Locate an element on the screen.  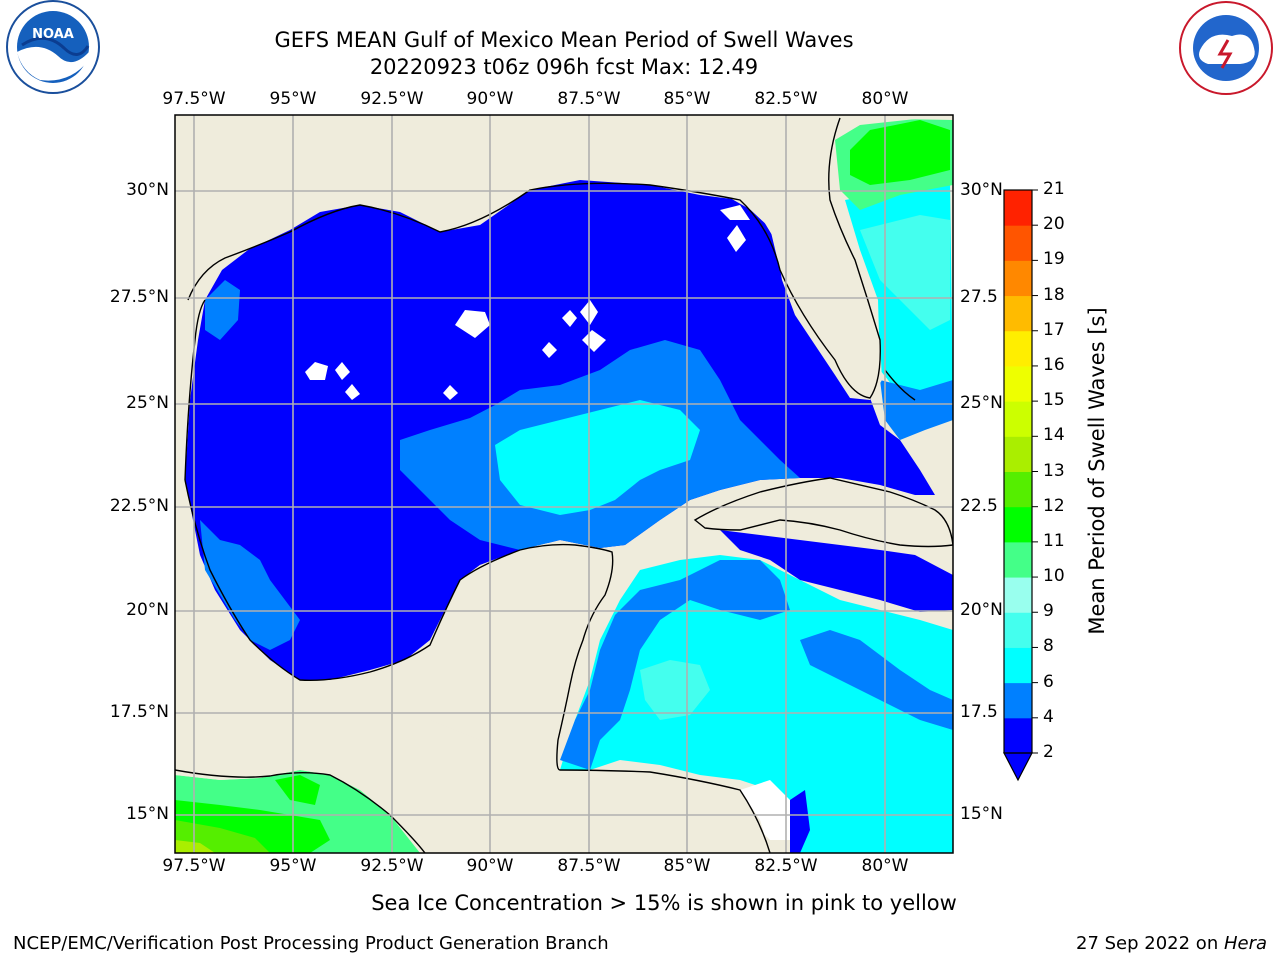
colorbar-tick-label: 17 is located at coordinates (1054, 329).